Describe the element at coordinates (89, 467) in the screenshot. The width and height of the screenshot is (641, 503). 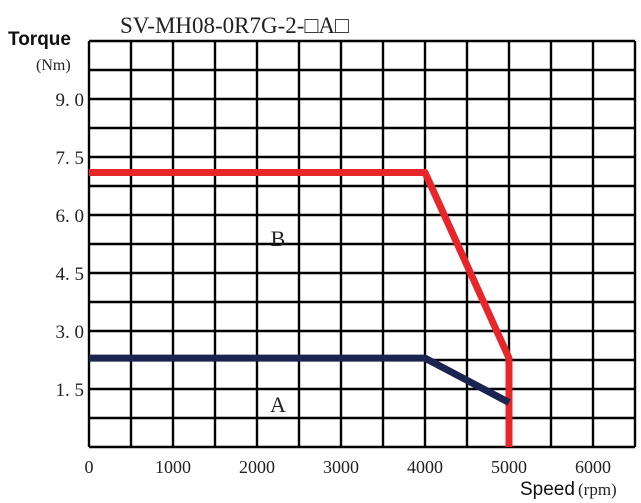
I see `x-tick-label: 0` at that location.